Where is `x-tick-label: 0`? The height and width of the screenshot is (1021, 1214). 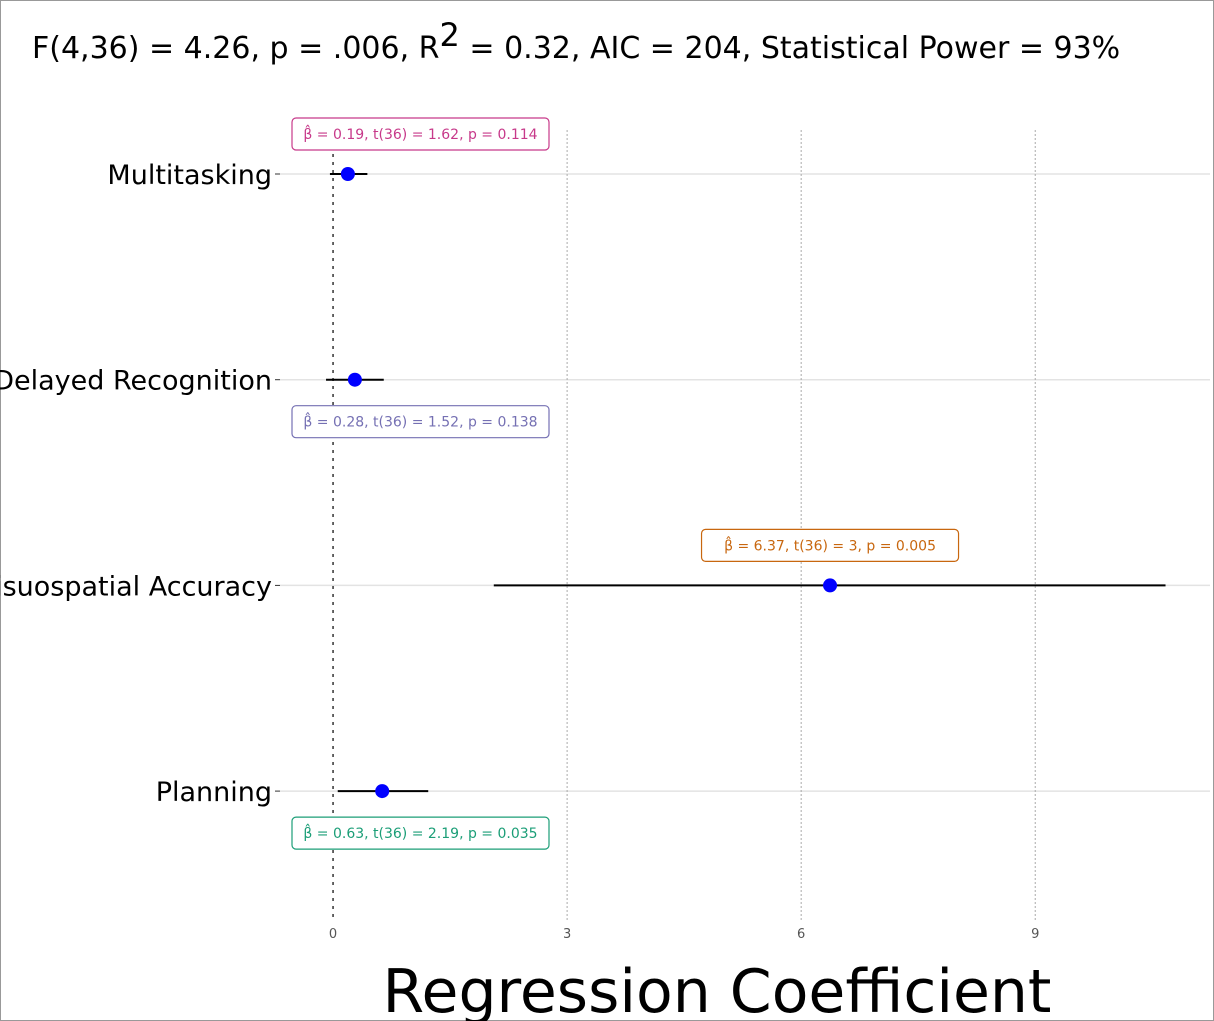
x-tick-label: 0 is located at coordinates (333, 934).